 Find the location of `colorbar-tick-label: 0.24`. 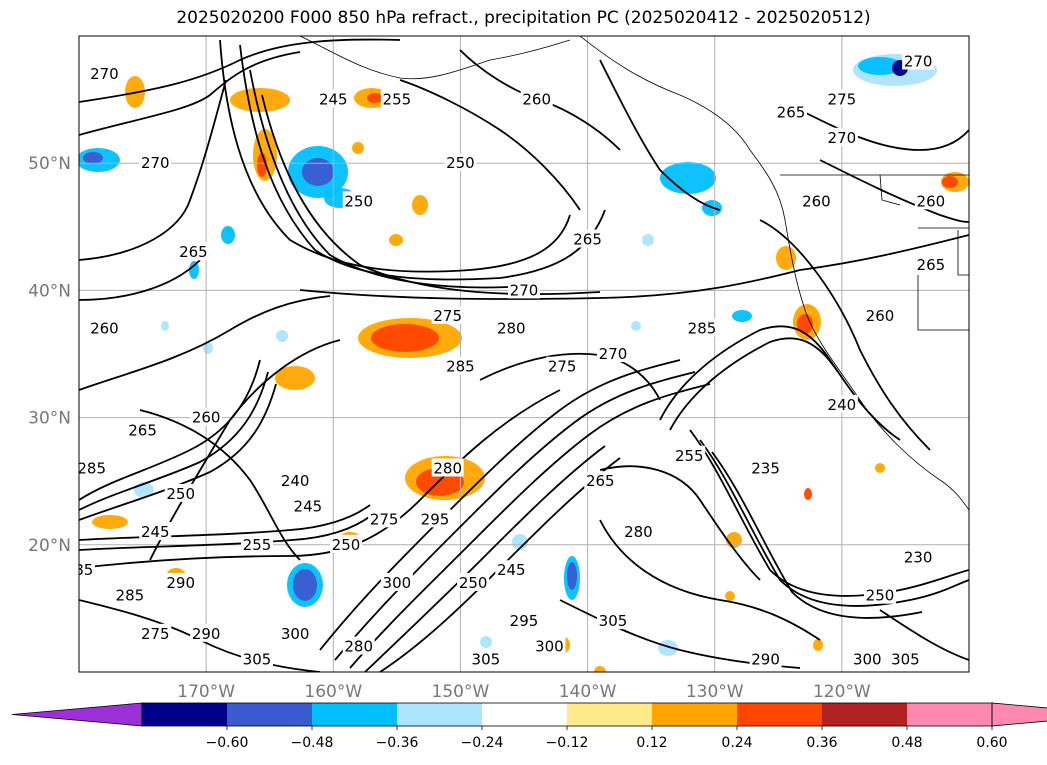

colorbar-tick-label: 0.24 is located at coordinates (736, 743).